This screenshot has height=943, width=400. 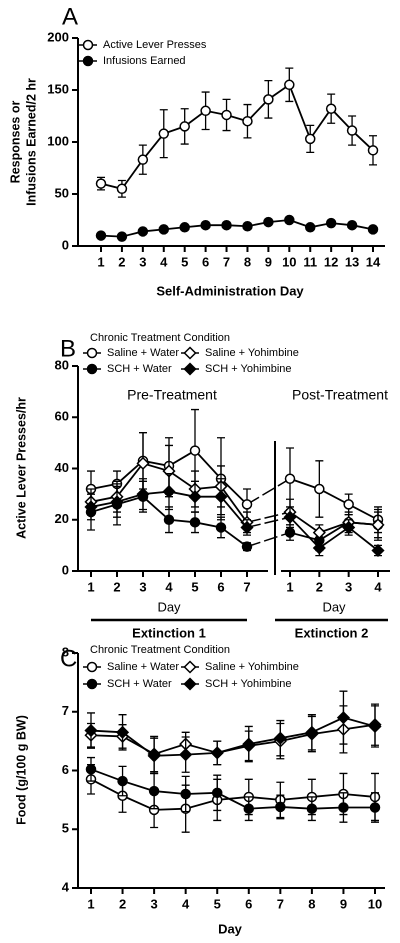 What do you see at coordinates (62, 416) in the screenshot?
I see `y-tick-label: 60` at bounding box center [62, 416].